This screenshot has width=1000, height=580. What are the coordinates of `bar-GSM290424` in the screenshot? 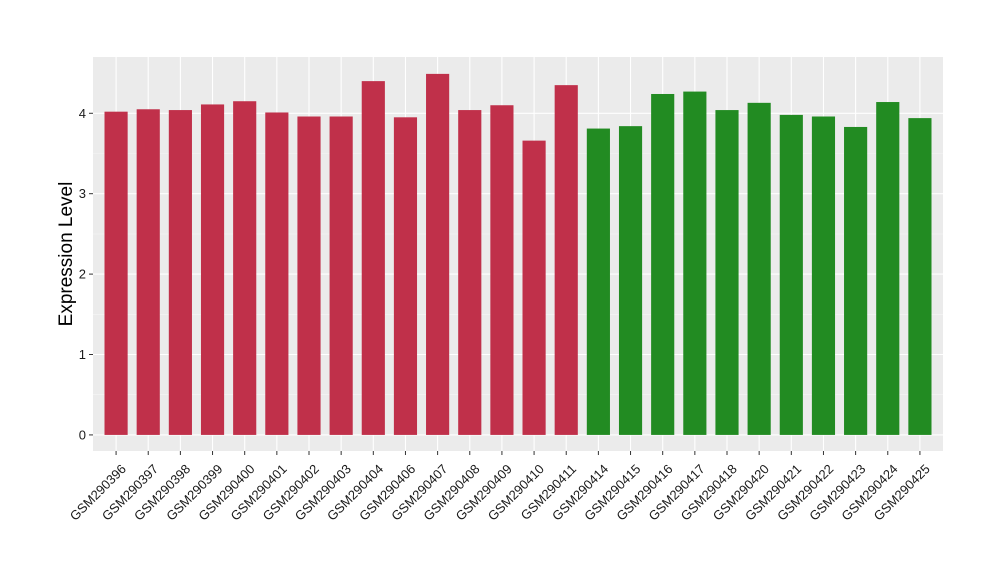 It's located at (888, 268).